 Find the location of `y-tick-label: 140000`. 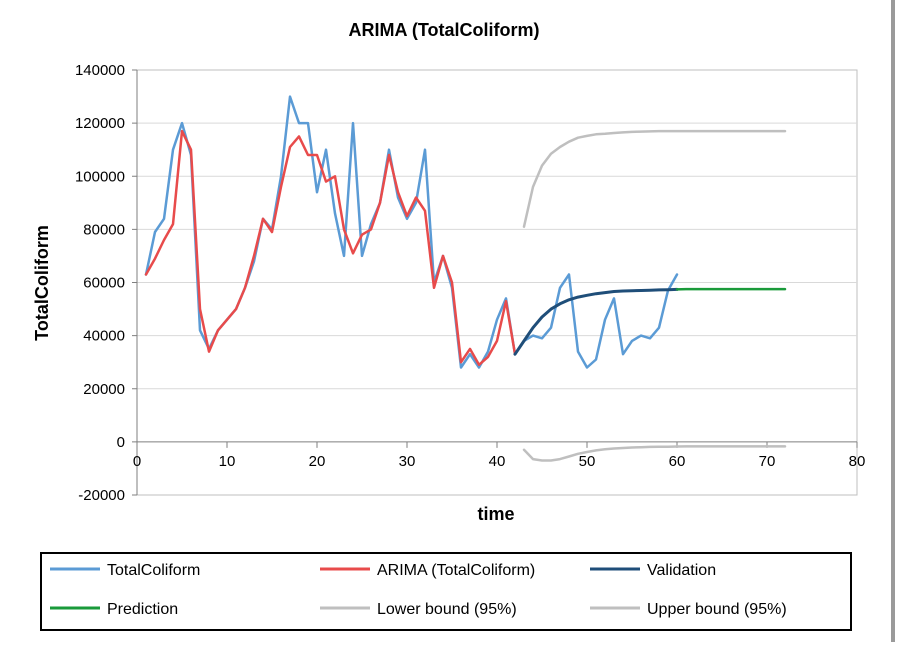

y-tick-label: 140000 is located at coordinates (100, 70).